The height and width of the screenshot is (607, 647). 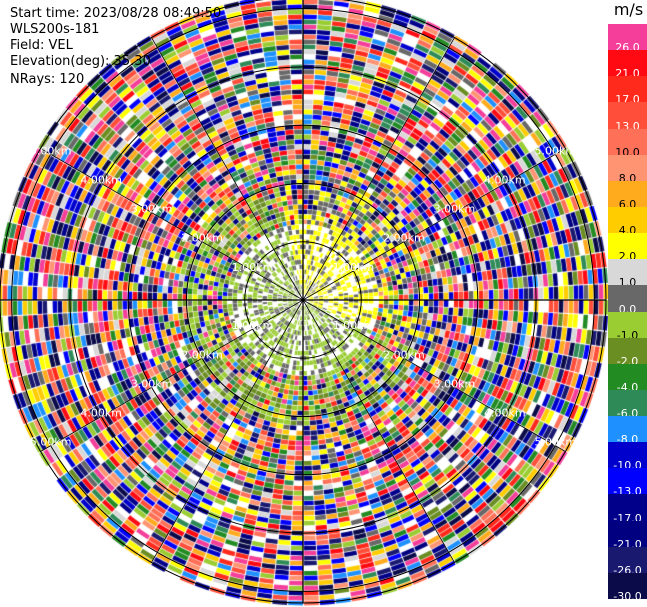 What do you see at coordinates (41, 45) in the screenshot?
I see `field-label: Field: VEL` at bounding box center [41, 45].